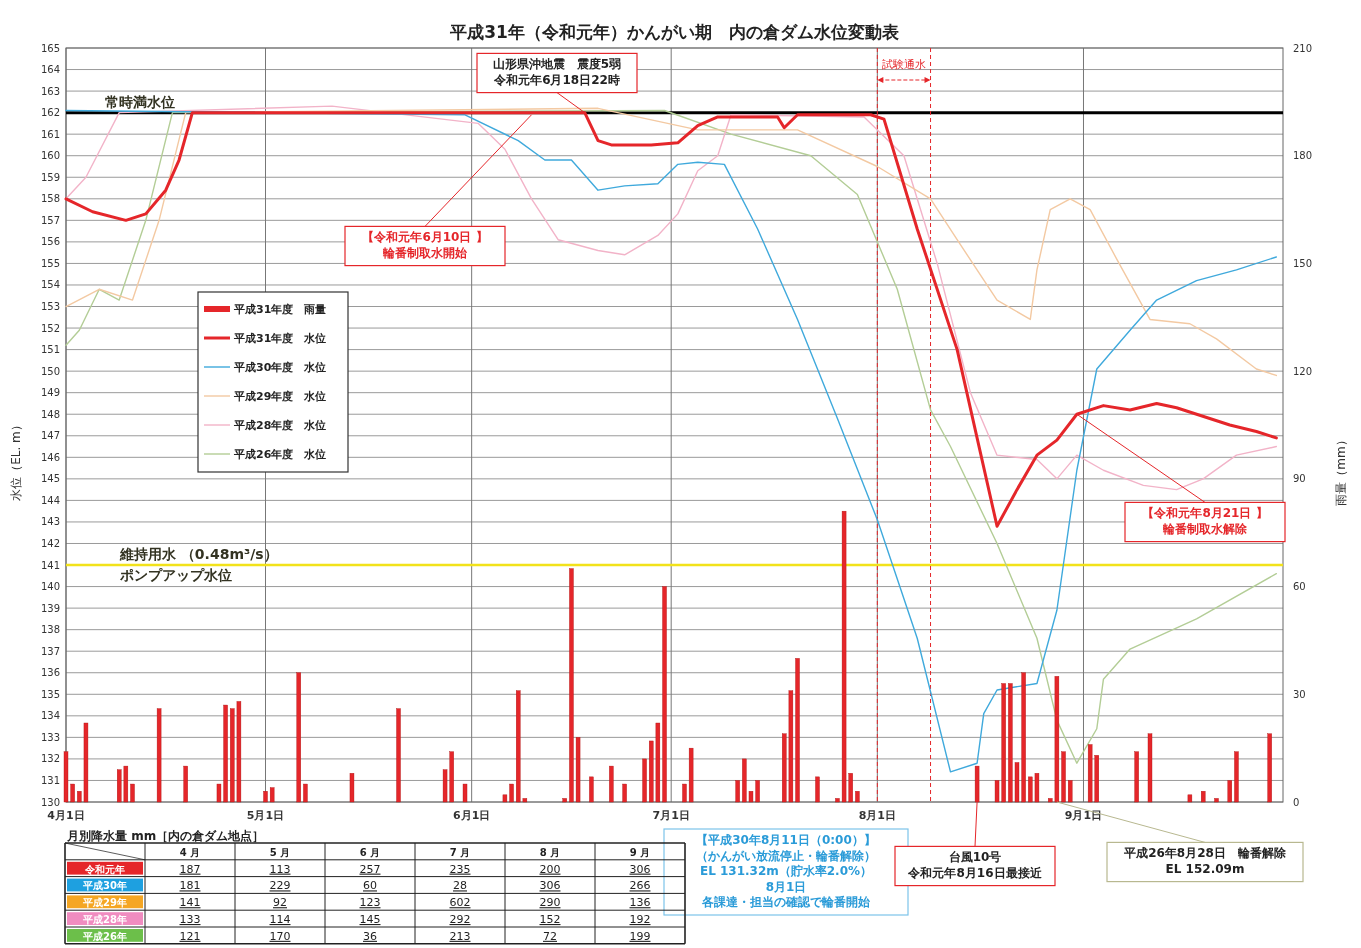 This screenshot has width=1361, height=948. Describe the element at coordinates (190, 869) in the screenshot. I see `data-label: 187` at that location.